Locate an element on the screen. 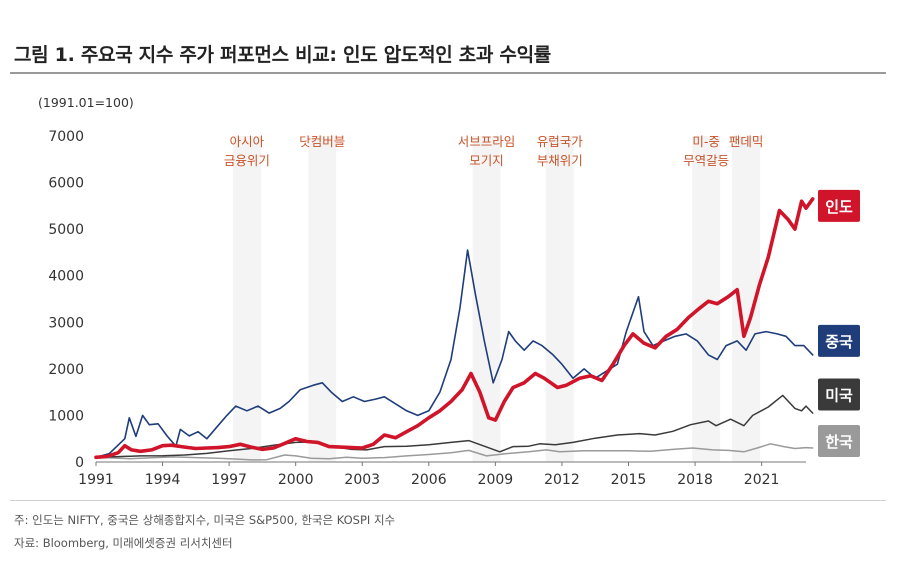 This screenshot has width=900, height=568. y-axis-label: (1991.01=100) is located at coordinates (86, 102).